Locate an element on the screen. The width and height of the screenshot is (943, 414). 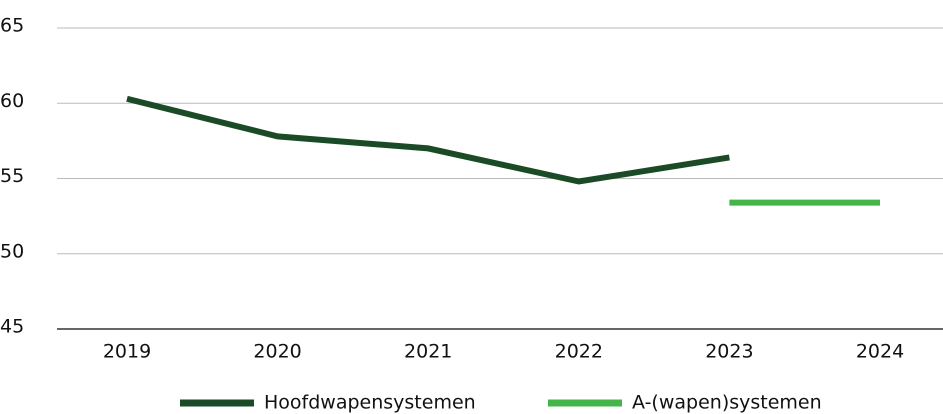
legend-label: Hoofdwapensystemen is located at coordinates (370, 403).